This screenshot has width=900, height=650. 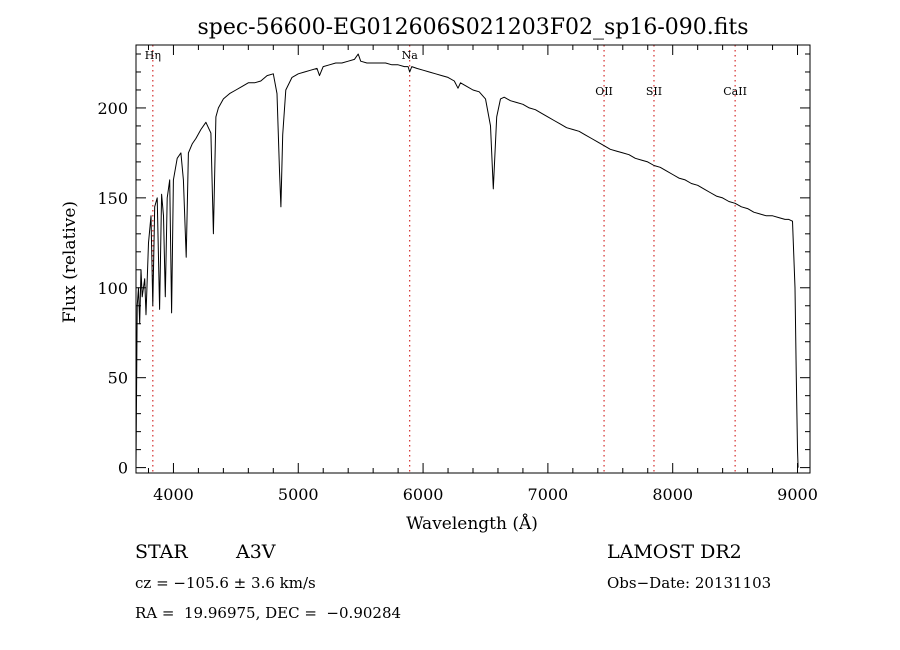 What do you see at coordinates (298, 494) in the screenshot?
I see `x-tick-label-1: 5000` at bounding box center [298, 494].